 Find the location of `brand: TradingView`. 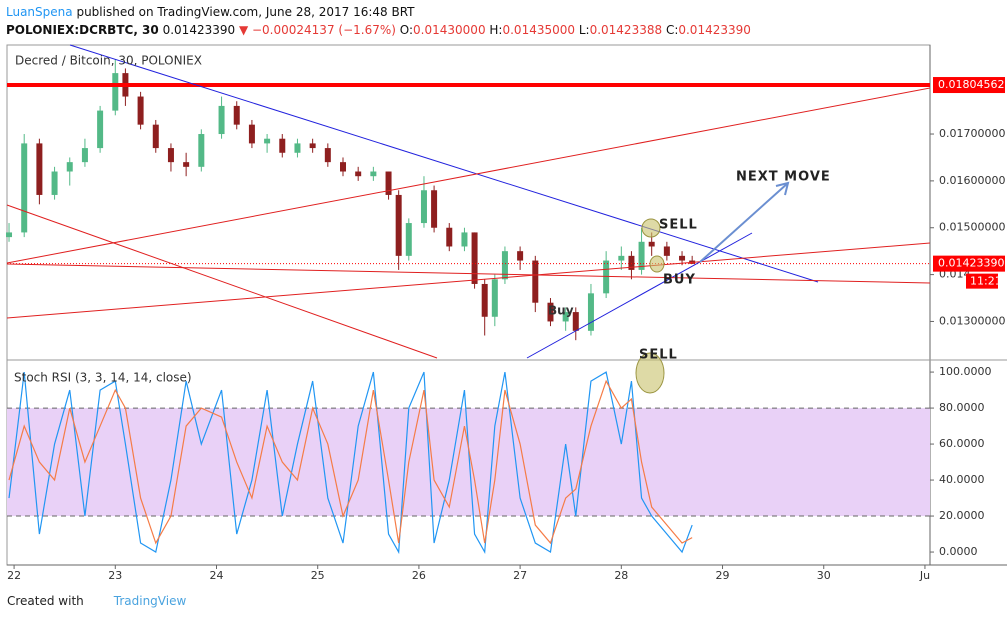

brand: TradingView is located at coordinates (150, 601).